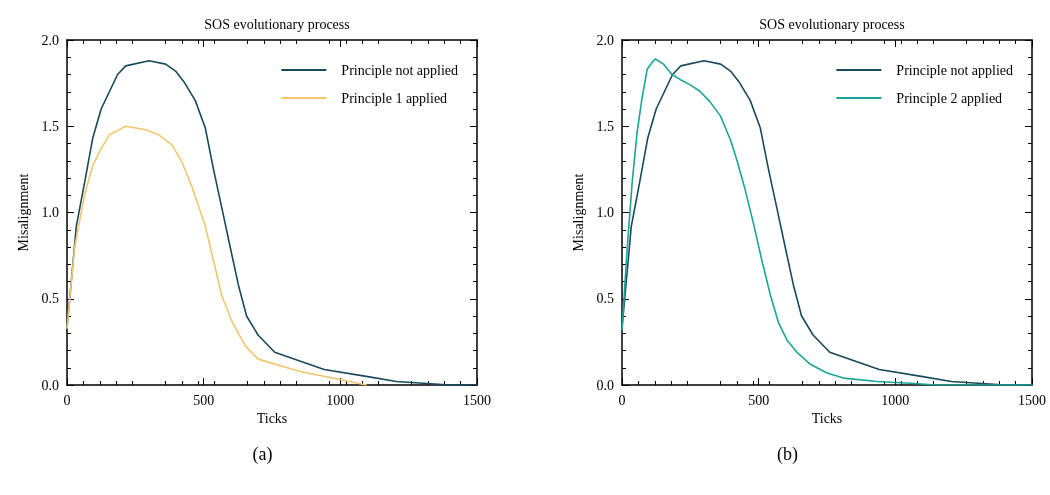 This screenshot has width=1050, height=495. What do you see at coordinates (788, 454) in the screenshot?
I see `text: (b)` at bounding box center [788, 454].